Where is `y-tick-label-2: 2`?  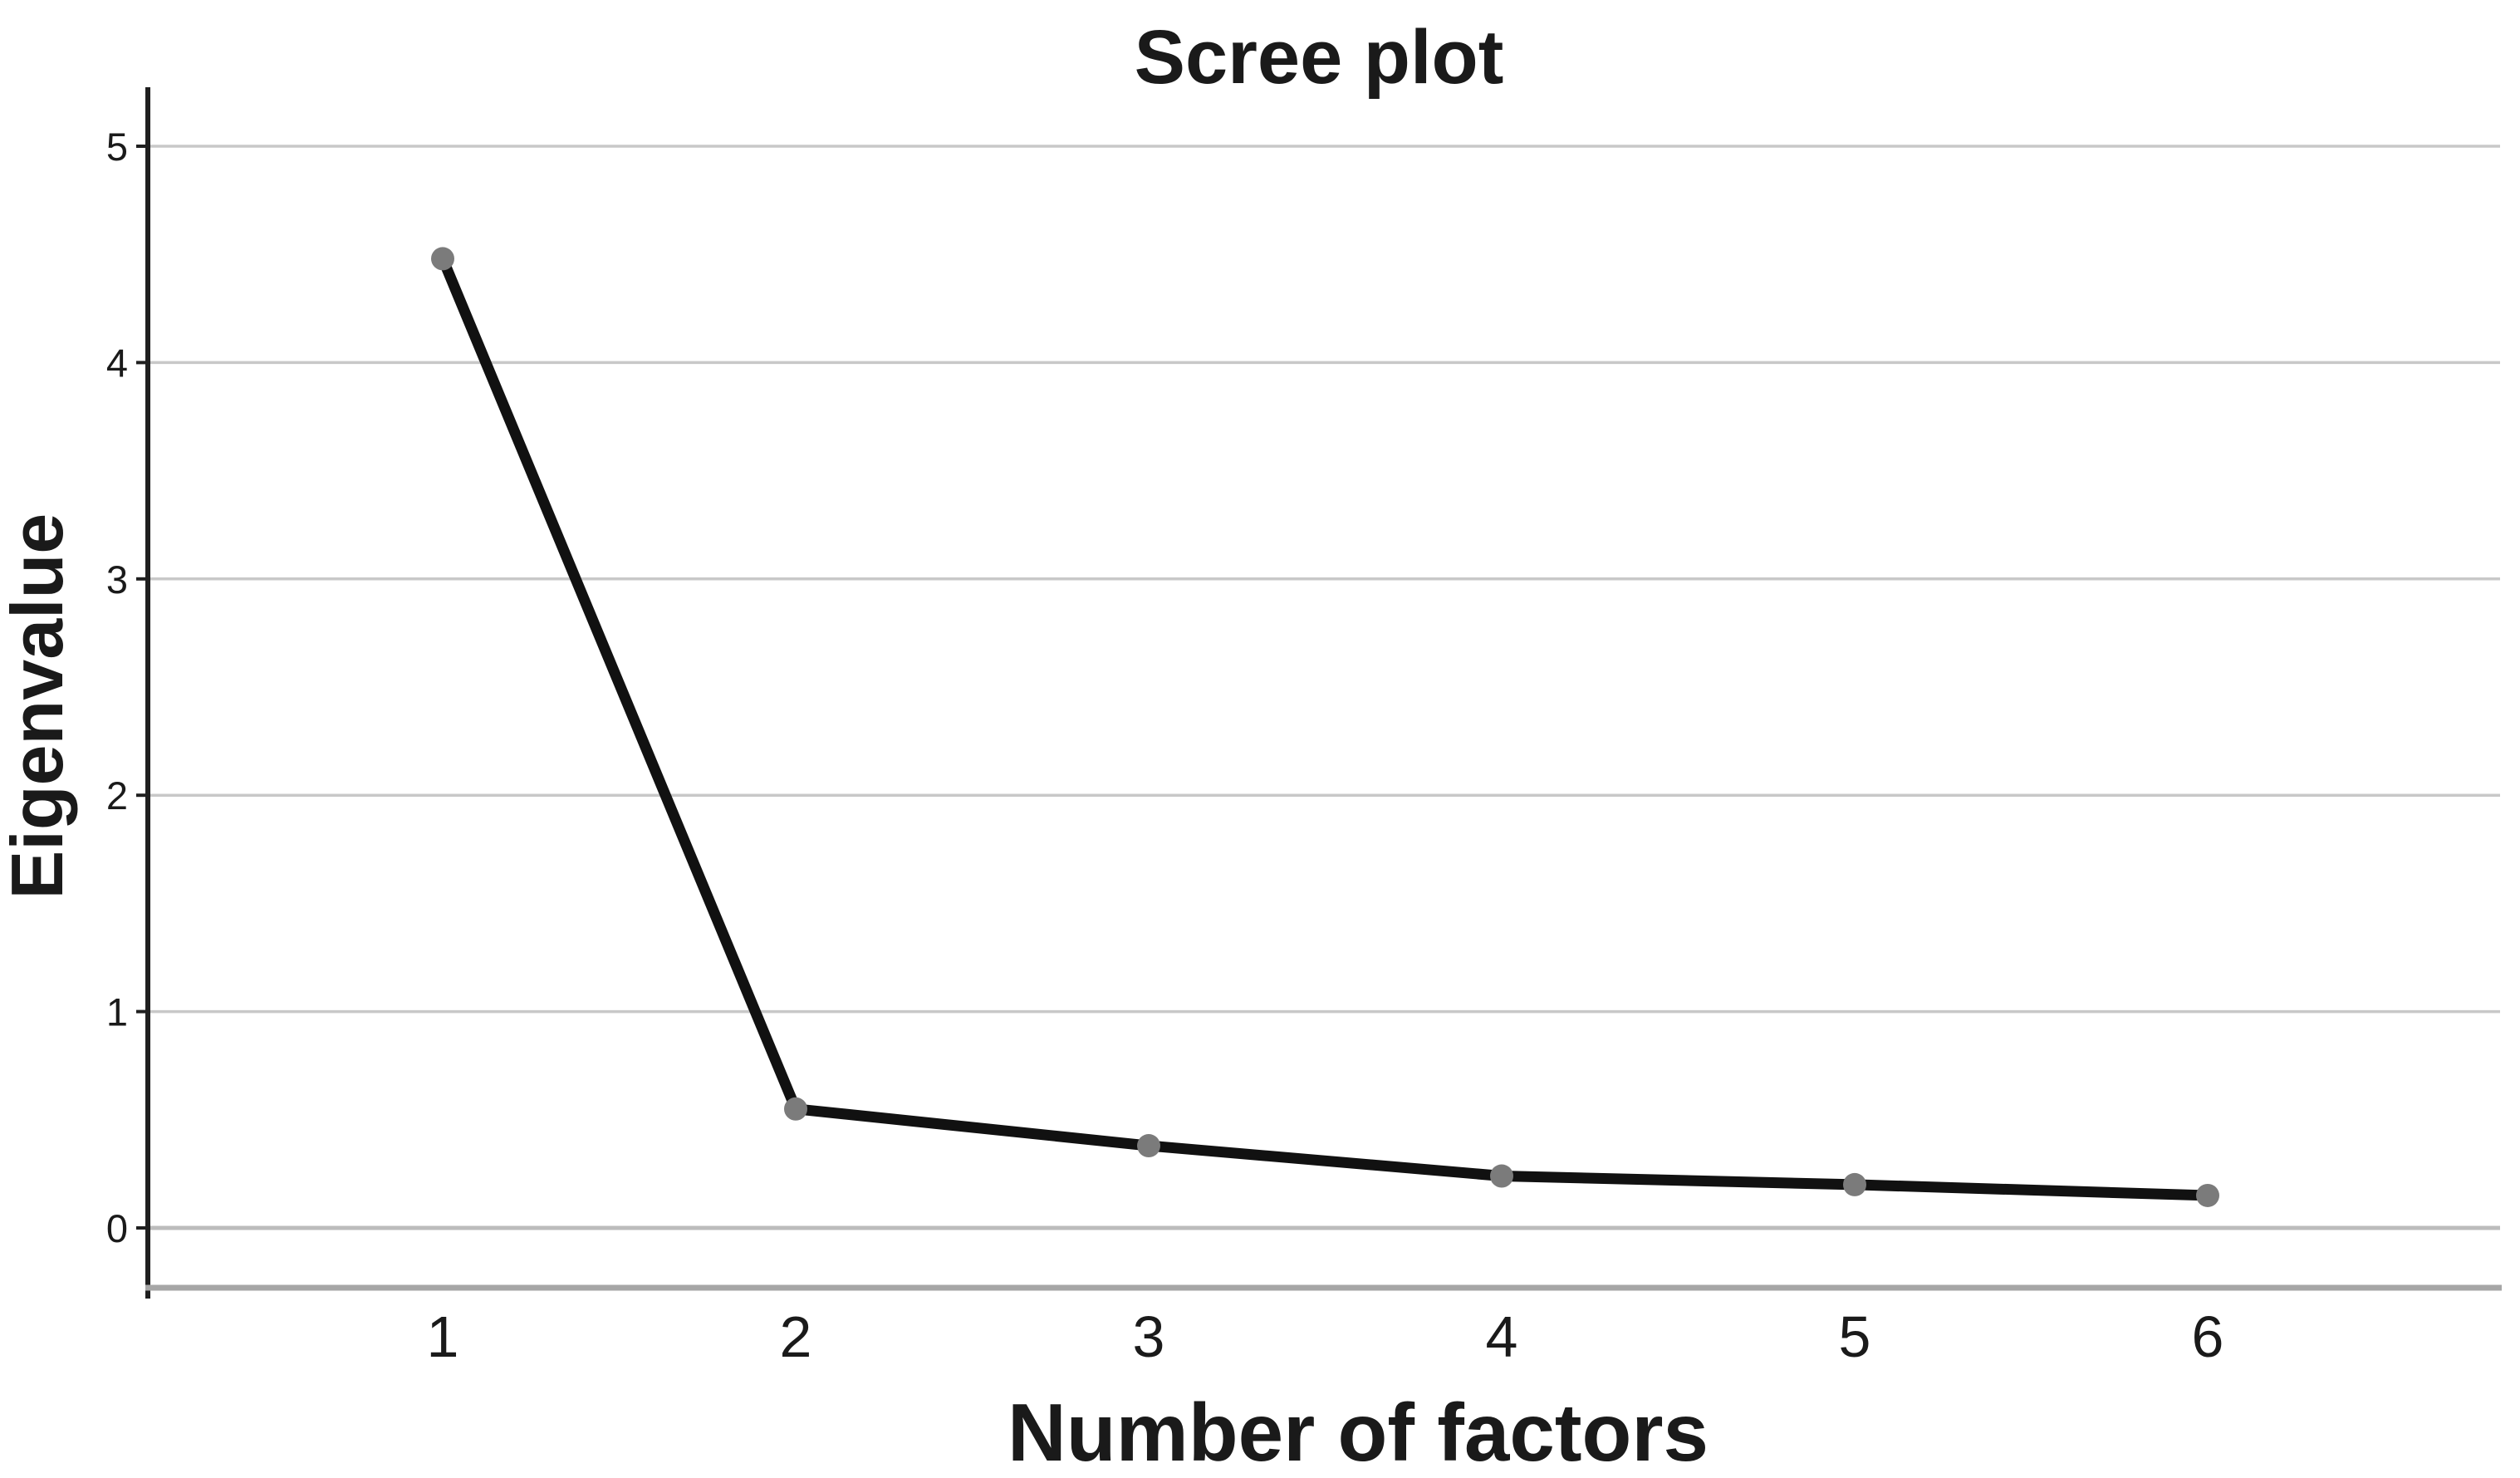 y-tick-label-2: 2 is located at coordinates (117, 795).